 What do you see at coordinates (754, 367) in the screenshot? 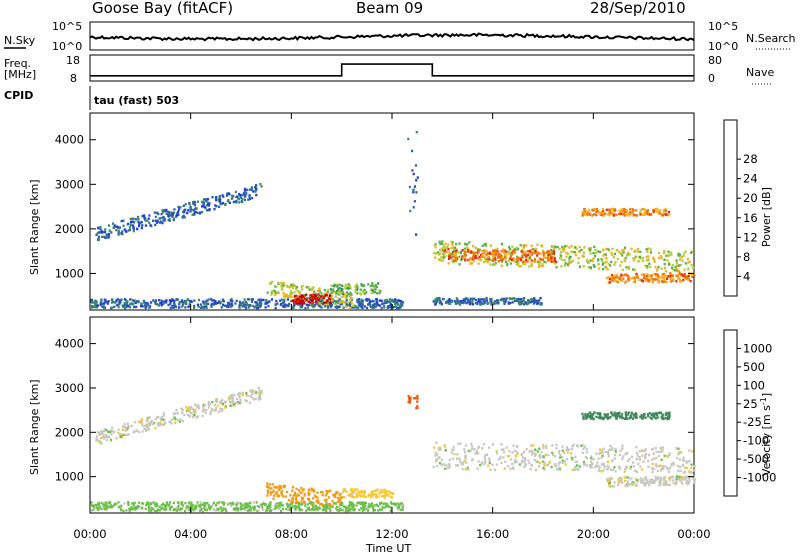
I see `velocity-cbar-label-1: 500` at bounding box center [754, 367].